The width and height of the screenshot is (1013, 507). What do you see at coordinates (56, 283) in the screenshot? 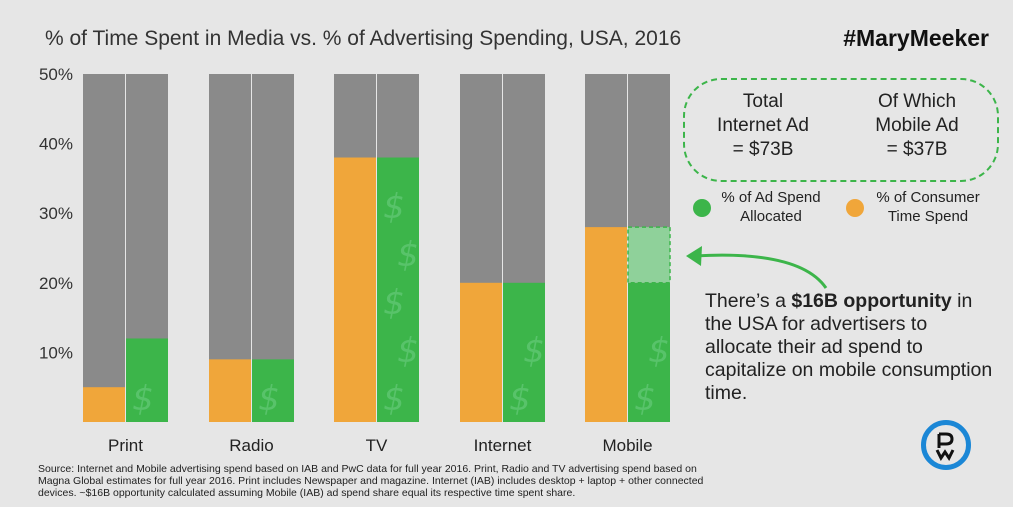
I see `y-tick-label: 20%` at bounding box center [56, 283].